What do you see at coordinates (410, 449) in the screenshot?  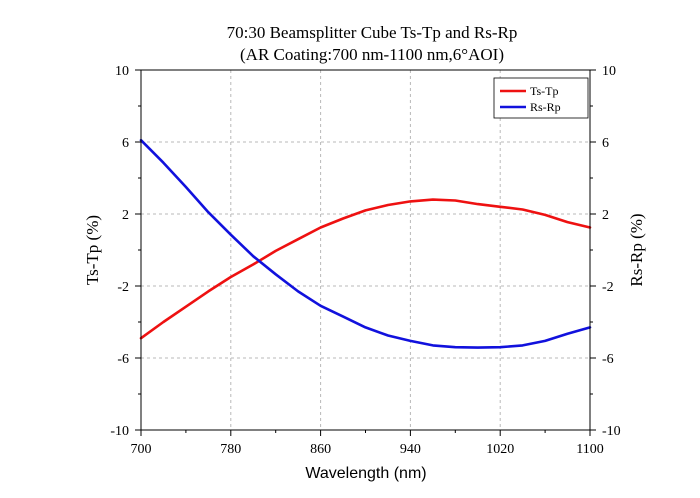 I see `x-tick-label: 940` at bounding box center [410, 449].